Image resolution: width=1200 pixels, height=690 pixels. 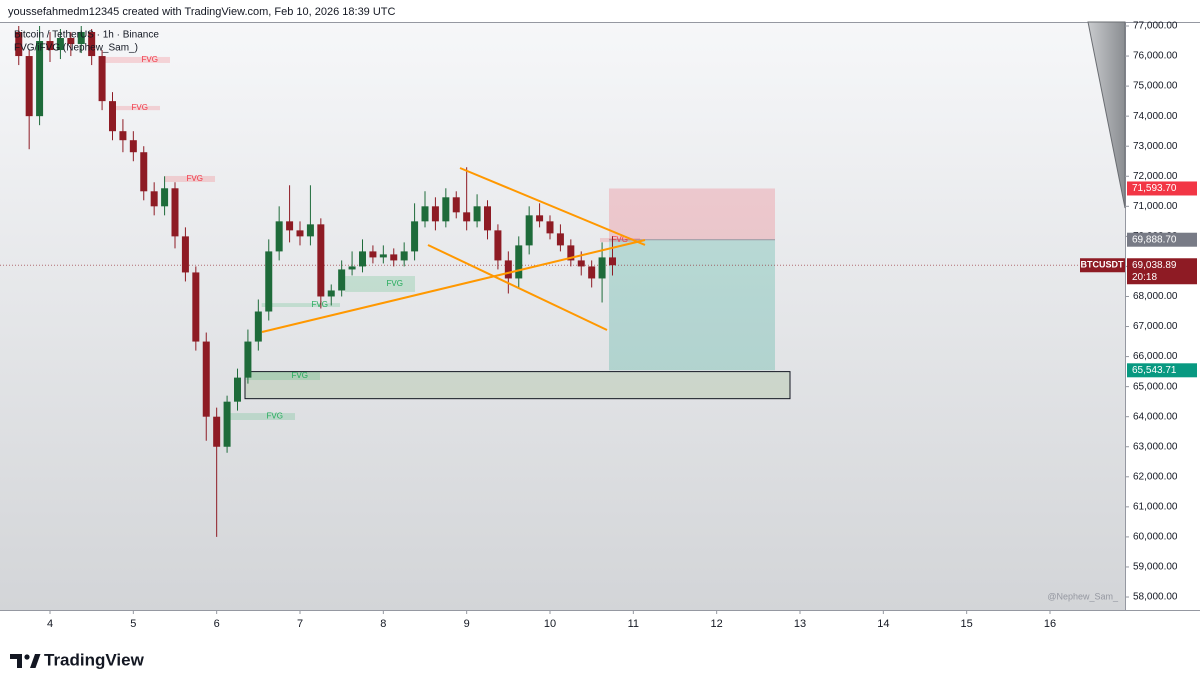 I want to click on y-tick-label: 73,000.00, so click(x=1155, y=146).